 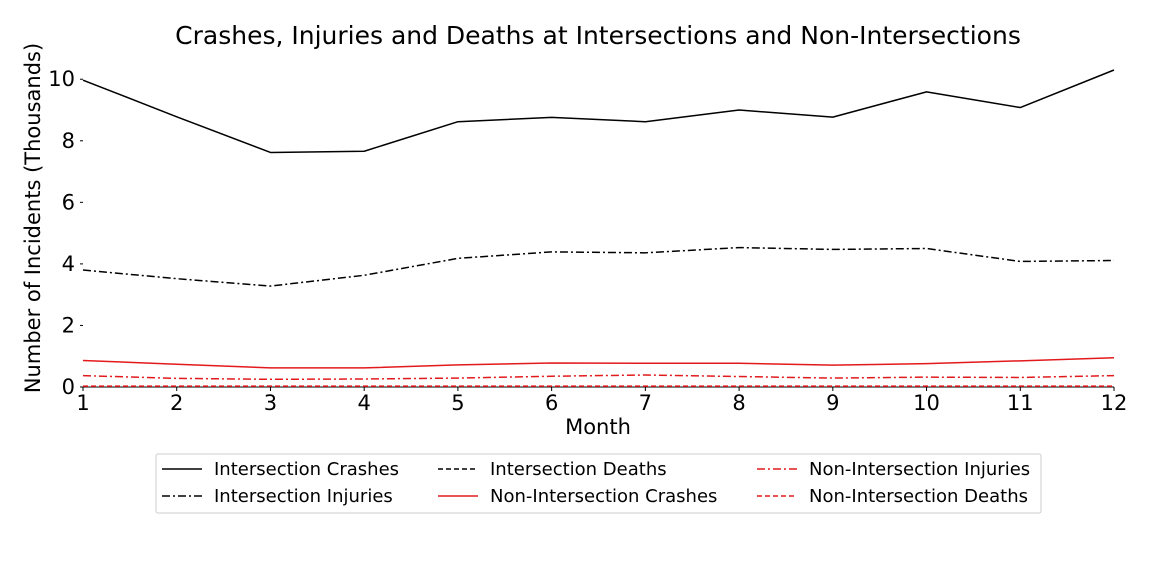 I want to click on legend-label: Intersection Injuries, so click(x=303, y=496).